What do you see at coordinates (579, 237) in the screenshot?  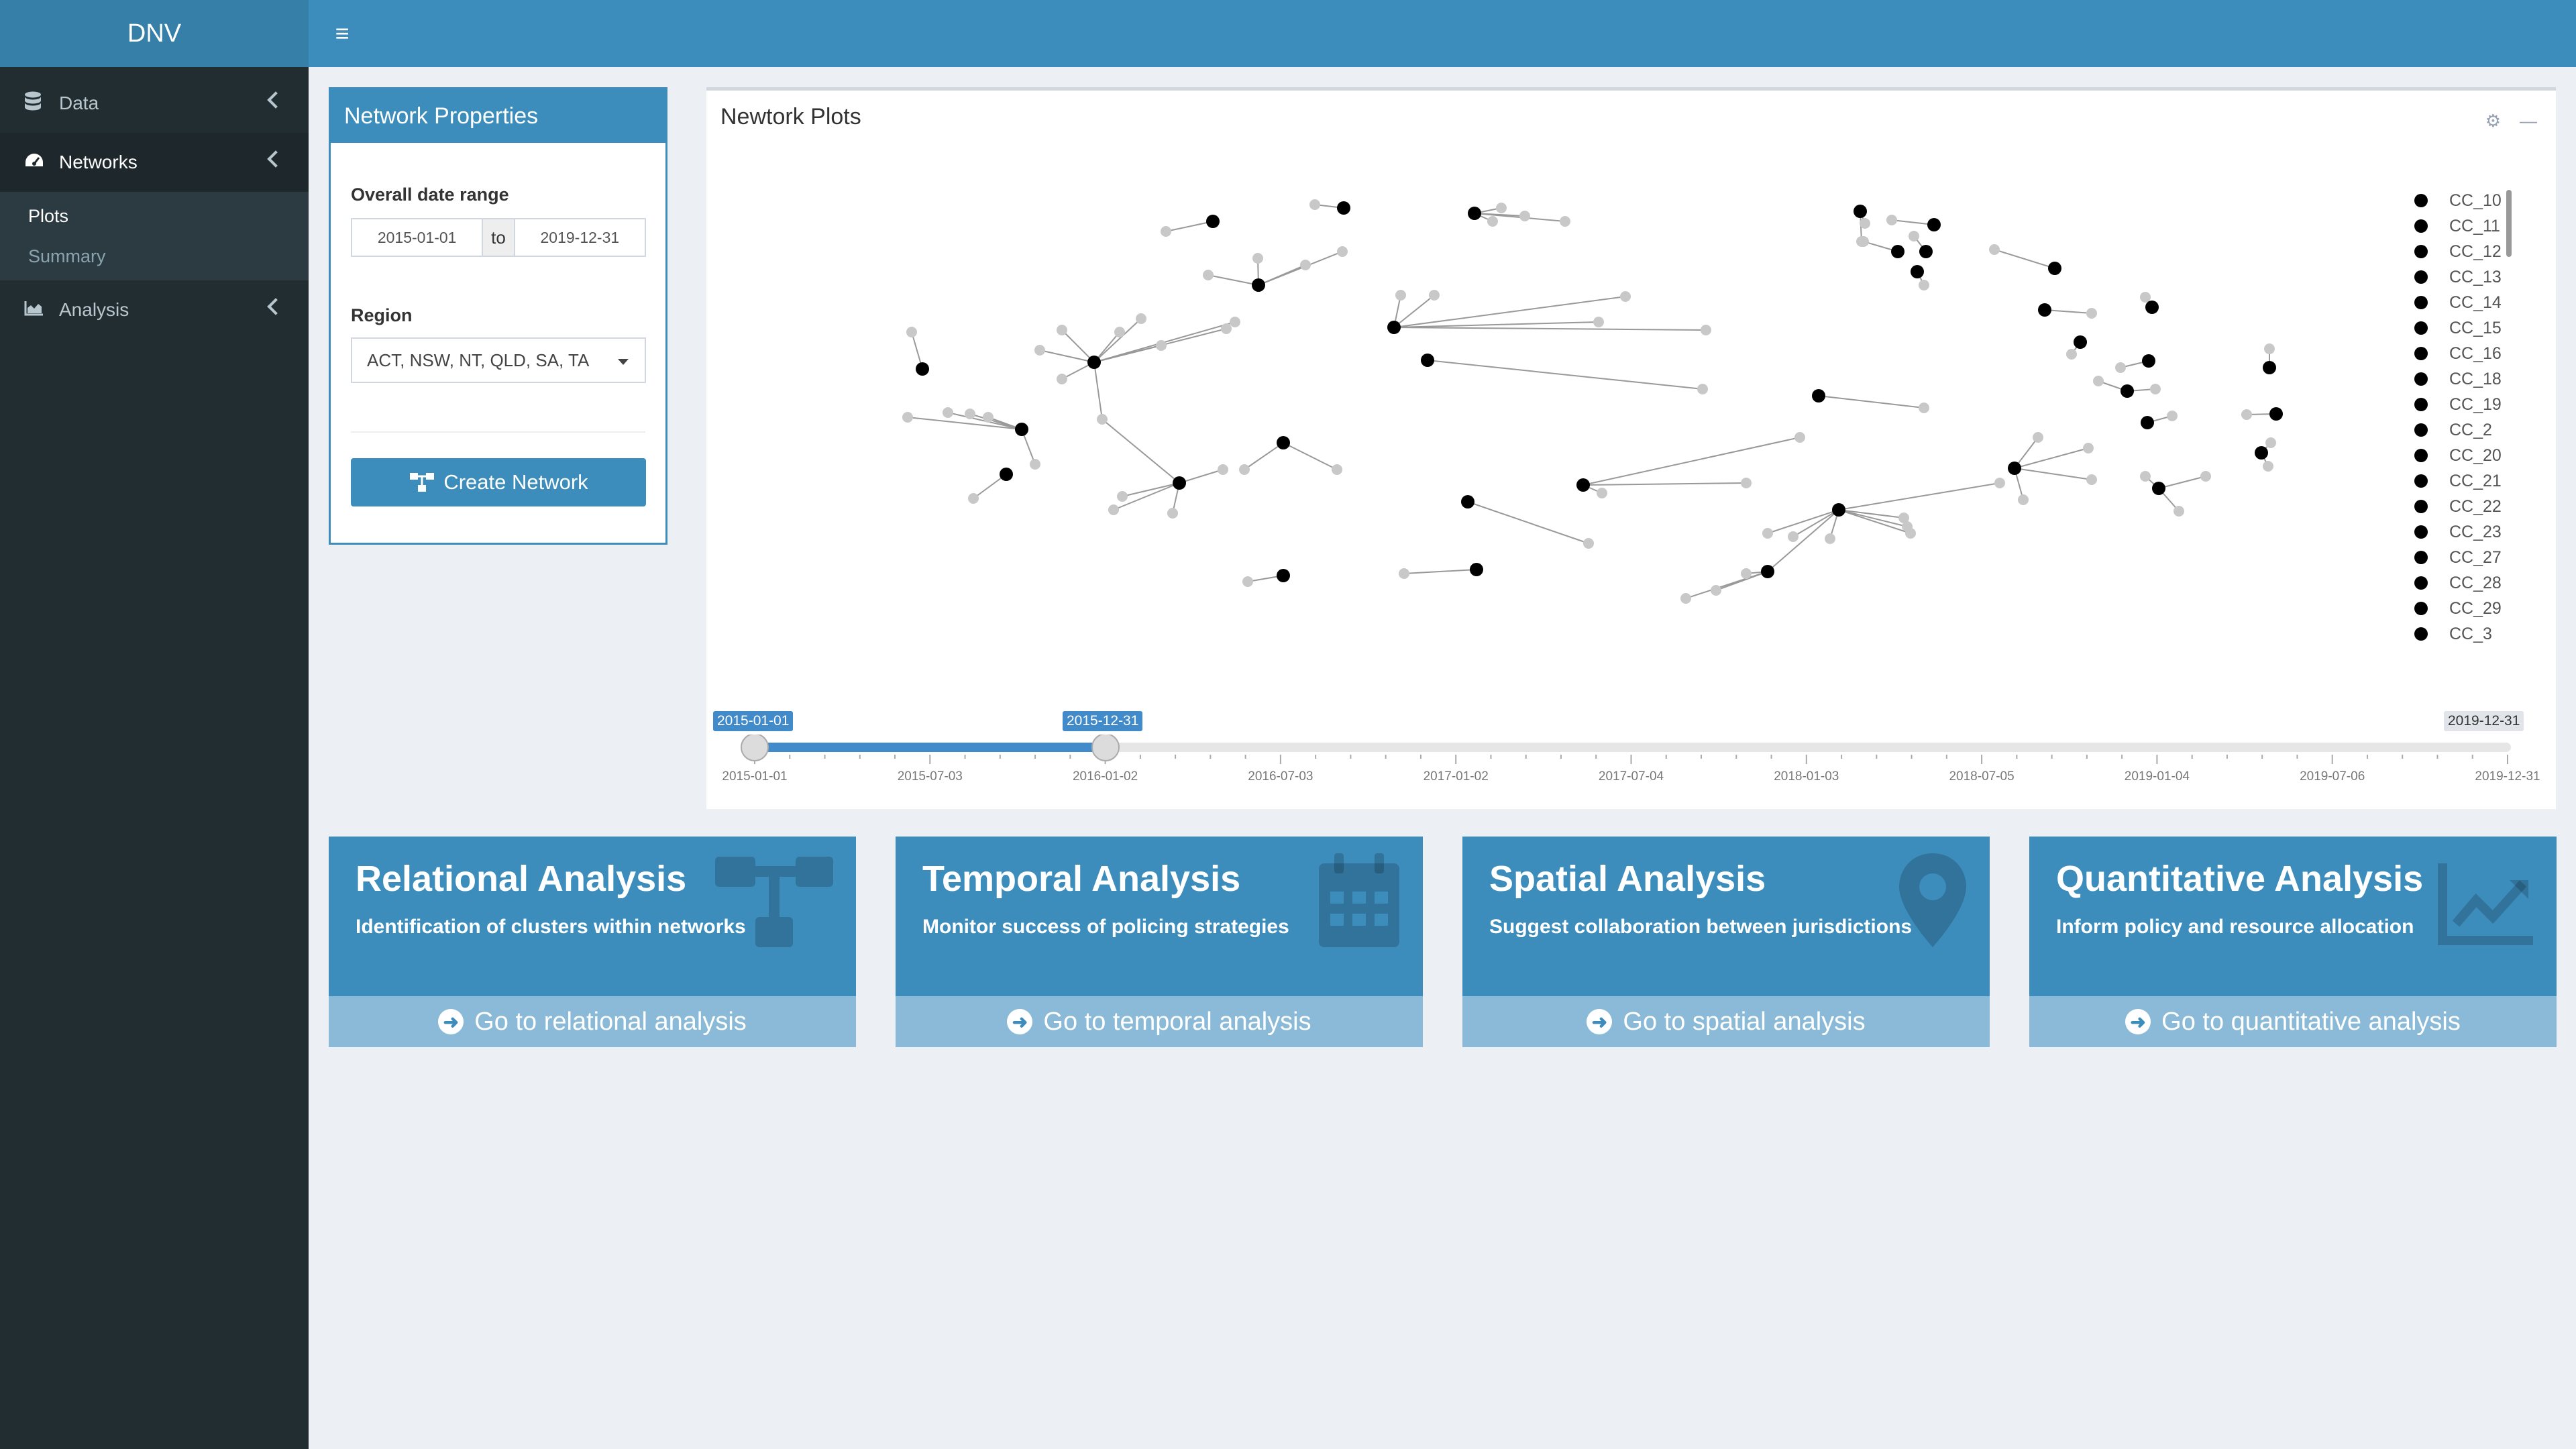 I see `date-end-input: 2019-12-31` at bounding box center [579, 237].